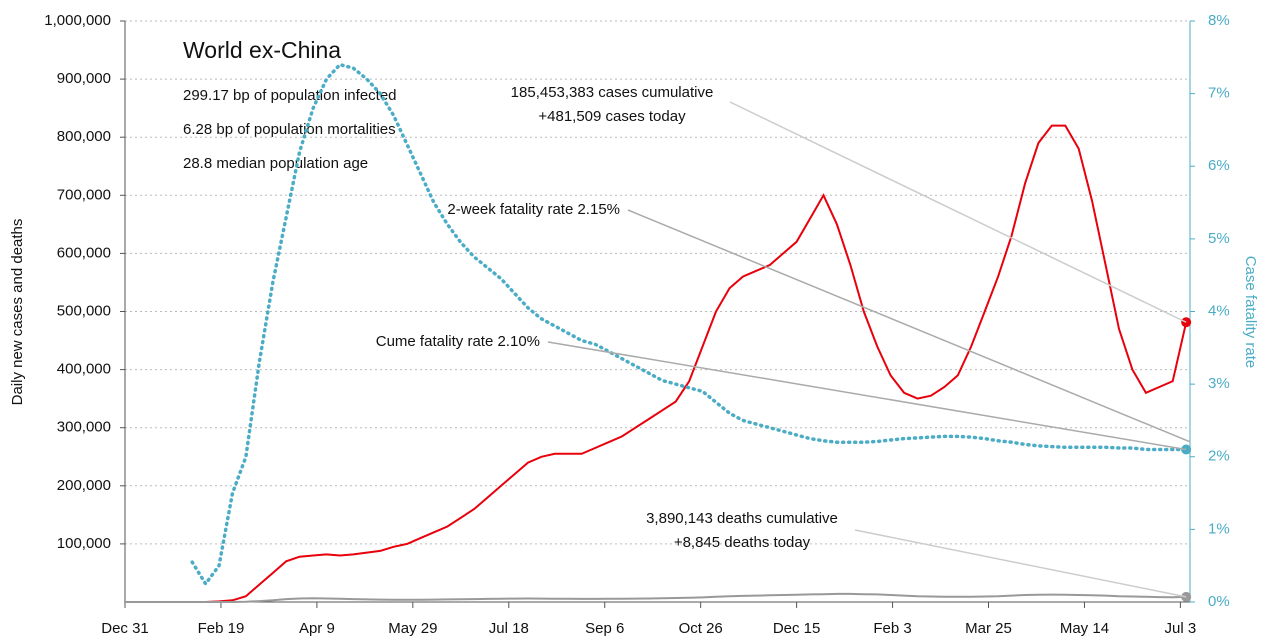 The image size is (1265, 642). Describe the element at coordinates (1181, 628) in the screenshot. I see `x-tick-label: Jul 3` at that location.